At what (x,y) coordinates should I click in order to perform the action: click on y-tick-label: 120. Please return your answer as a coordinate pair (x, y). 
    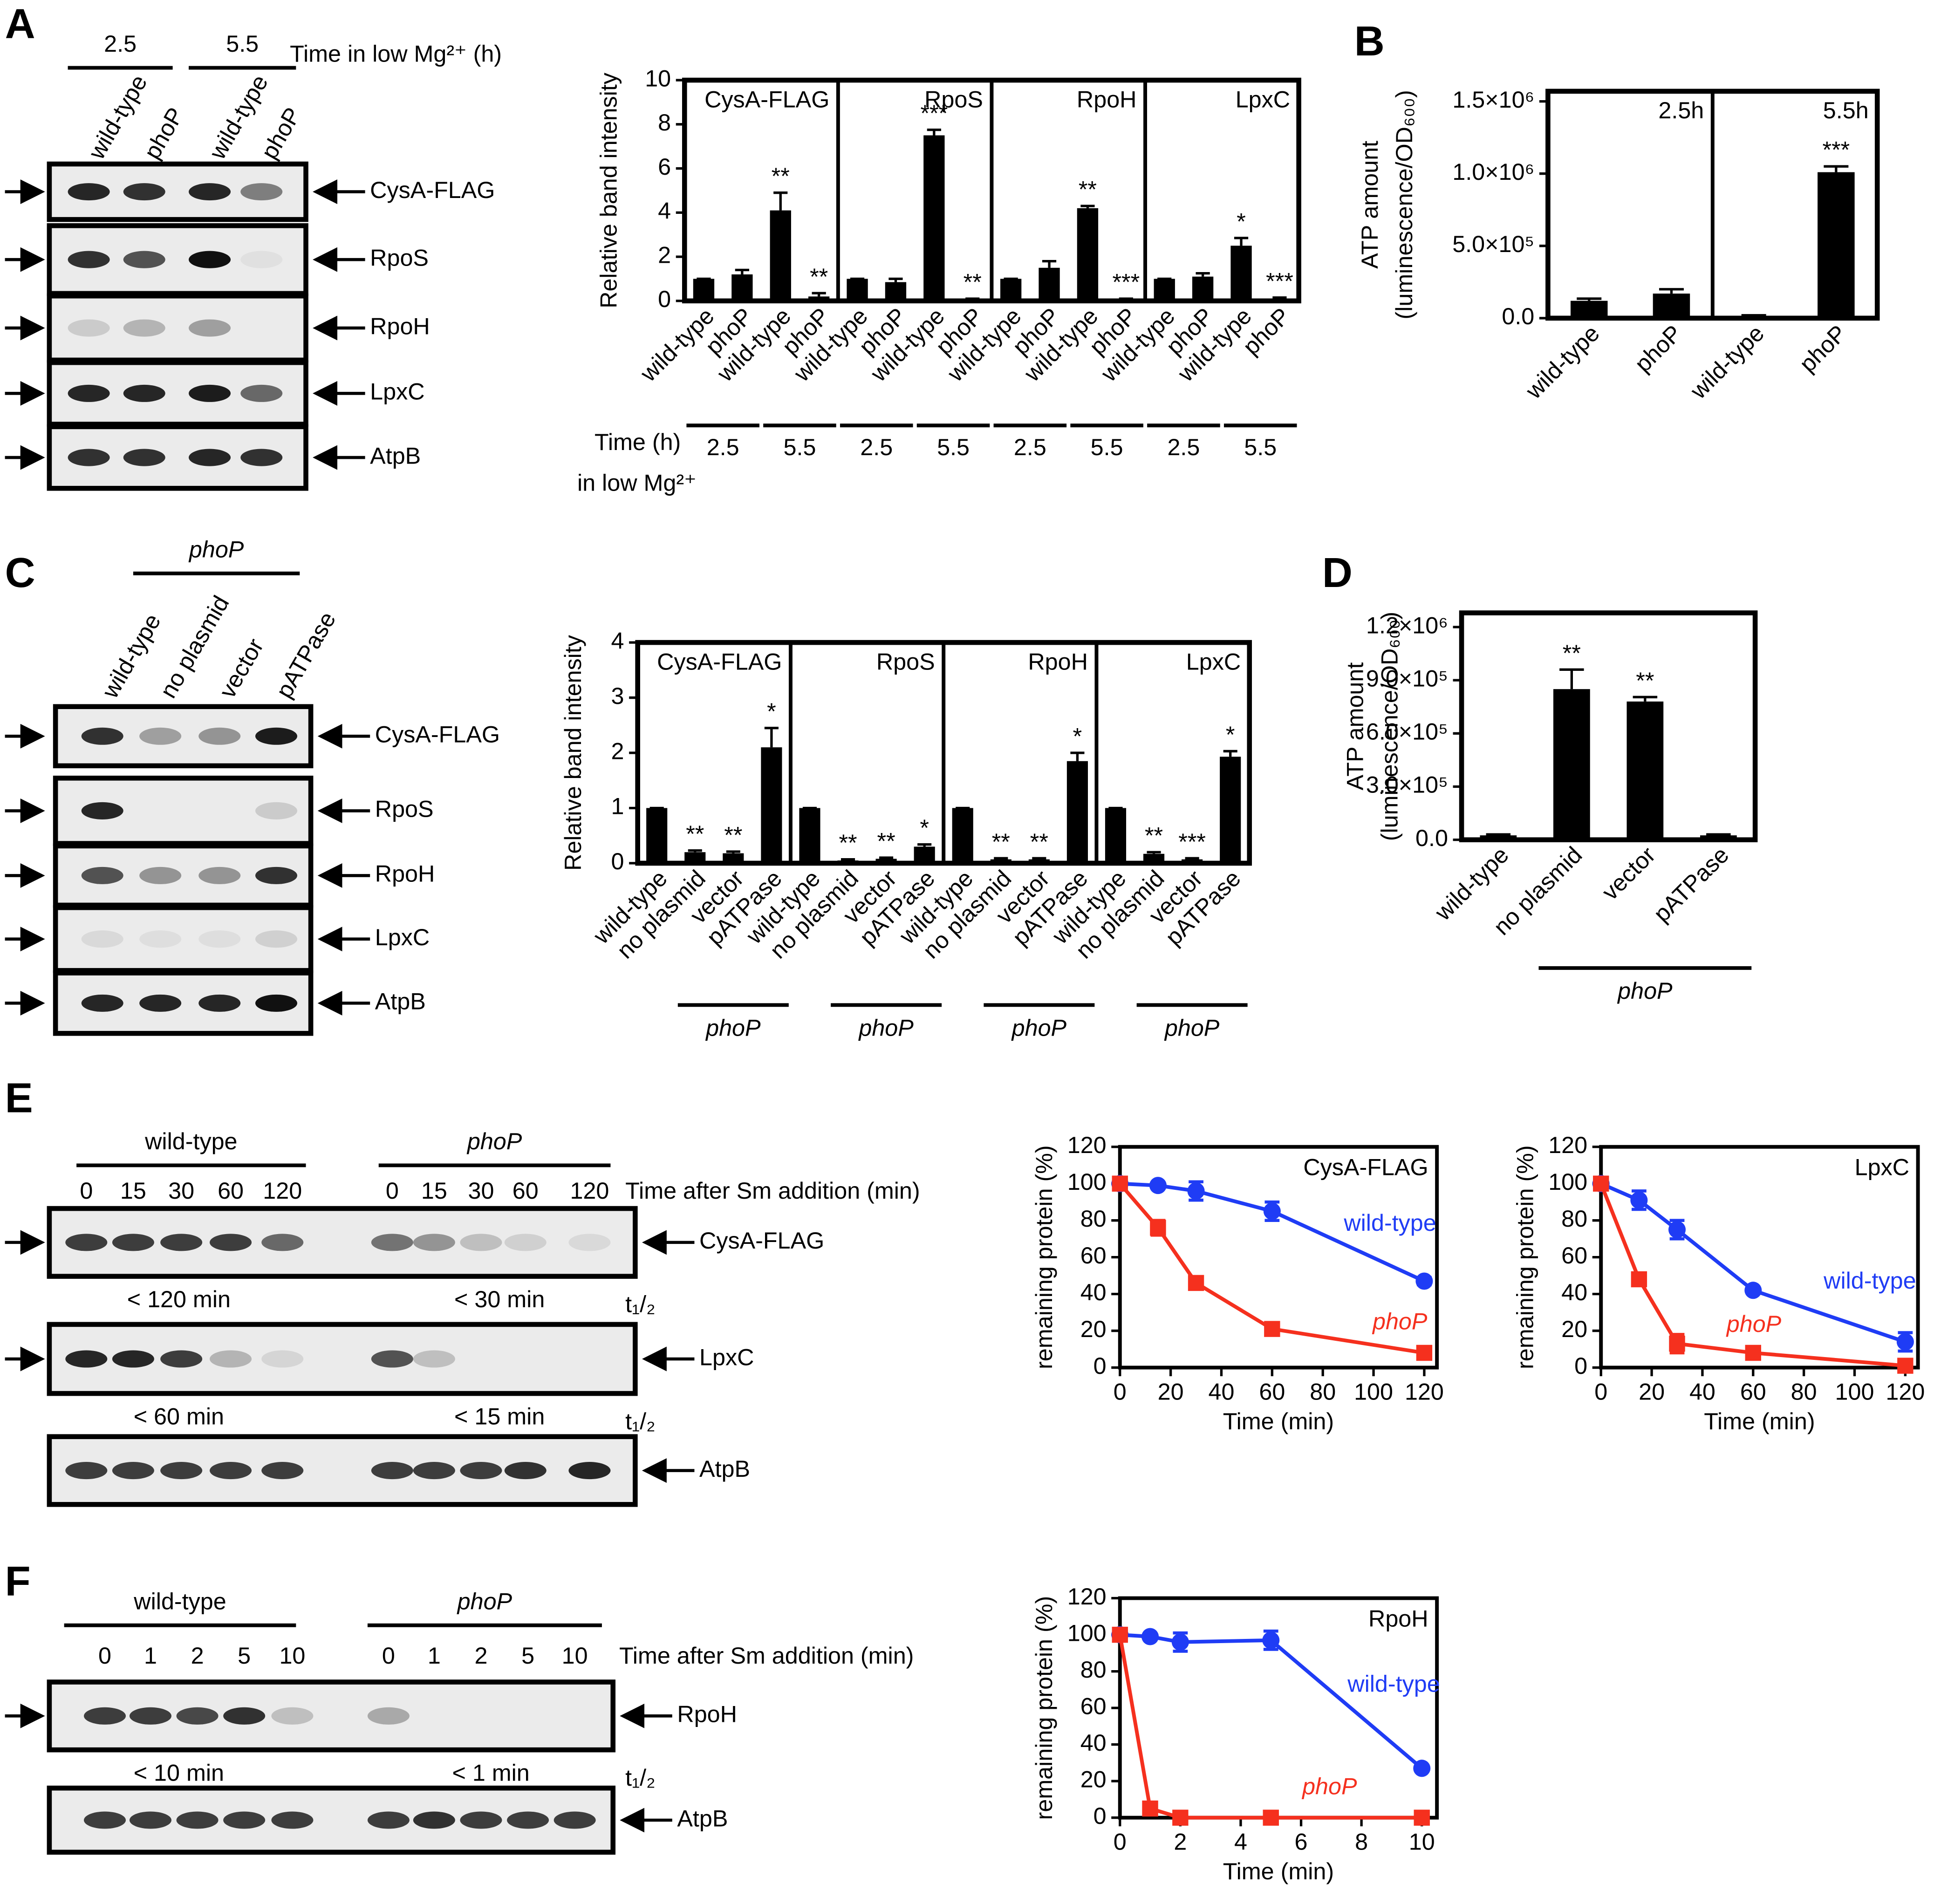
    Looking at the image, I should click on (1087, 1145).